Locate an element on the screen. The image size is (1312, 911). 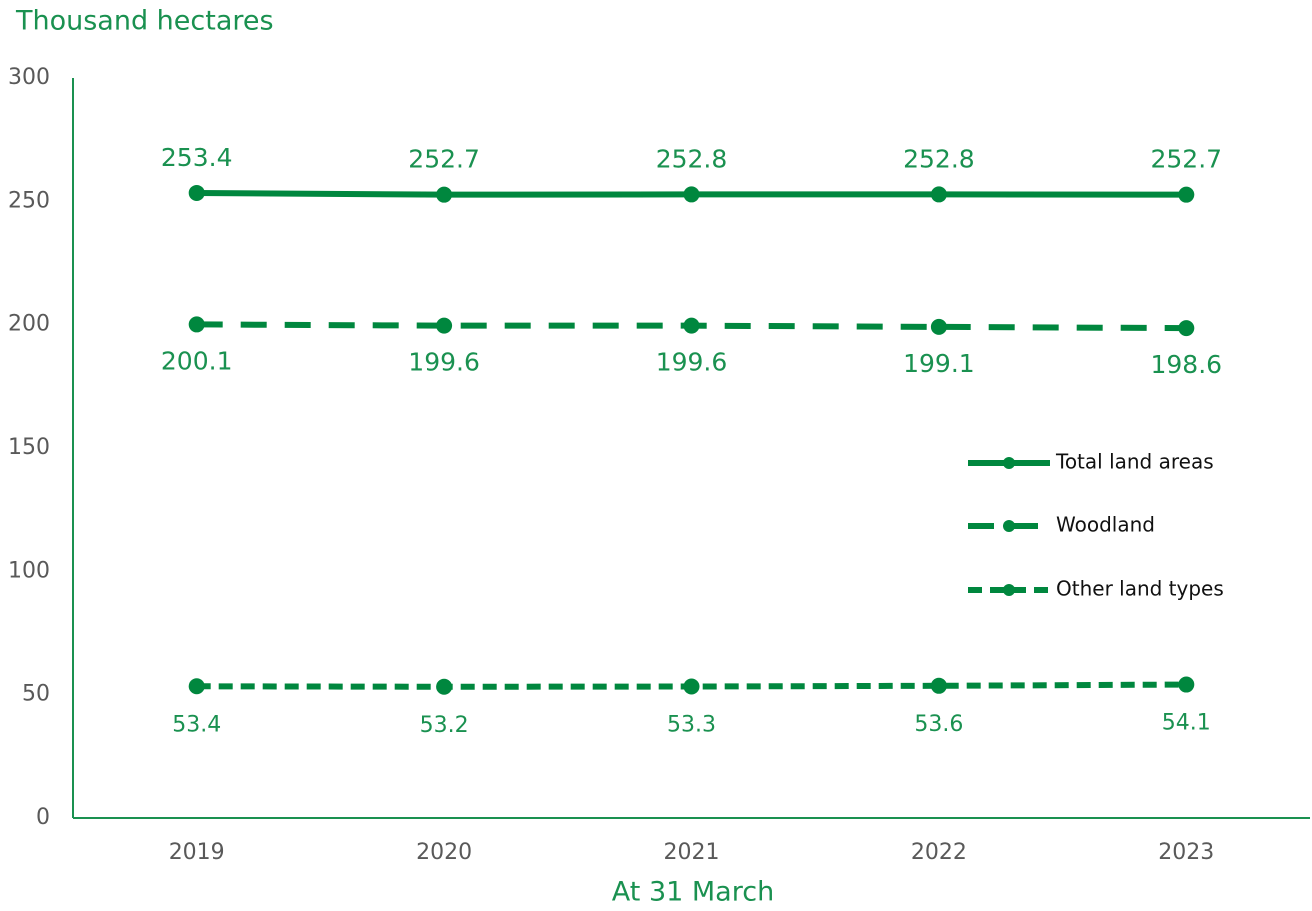
data-label: 54.1 is located at coordinates (1186, 723).